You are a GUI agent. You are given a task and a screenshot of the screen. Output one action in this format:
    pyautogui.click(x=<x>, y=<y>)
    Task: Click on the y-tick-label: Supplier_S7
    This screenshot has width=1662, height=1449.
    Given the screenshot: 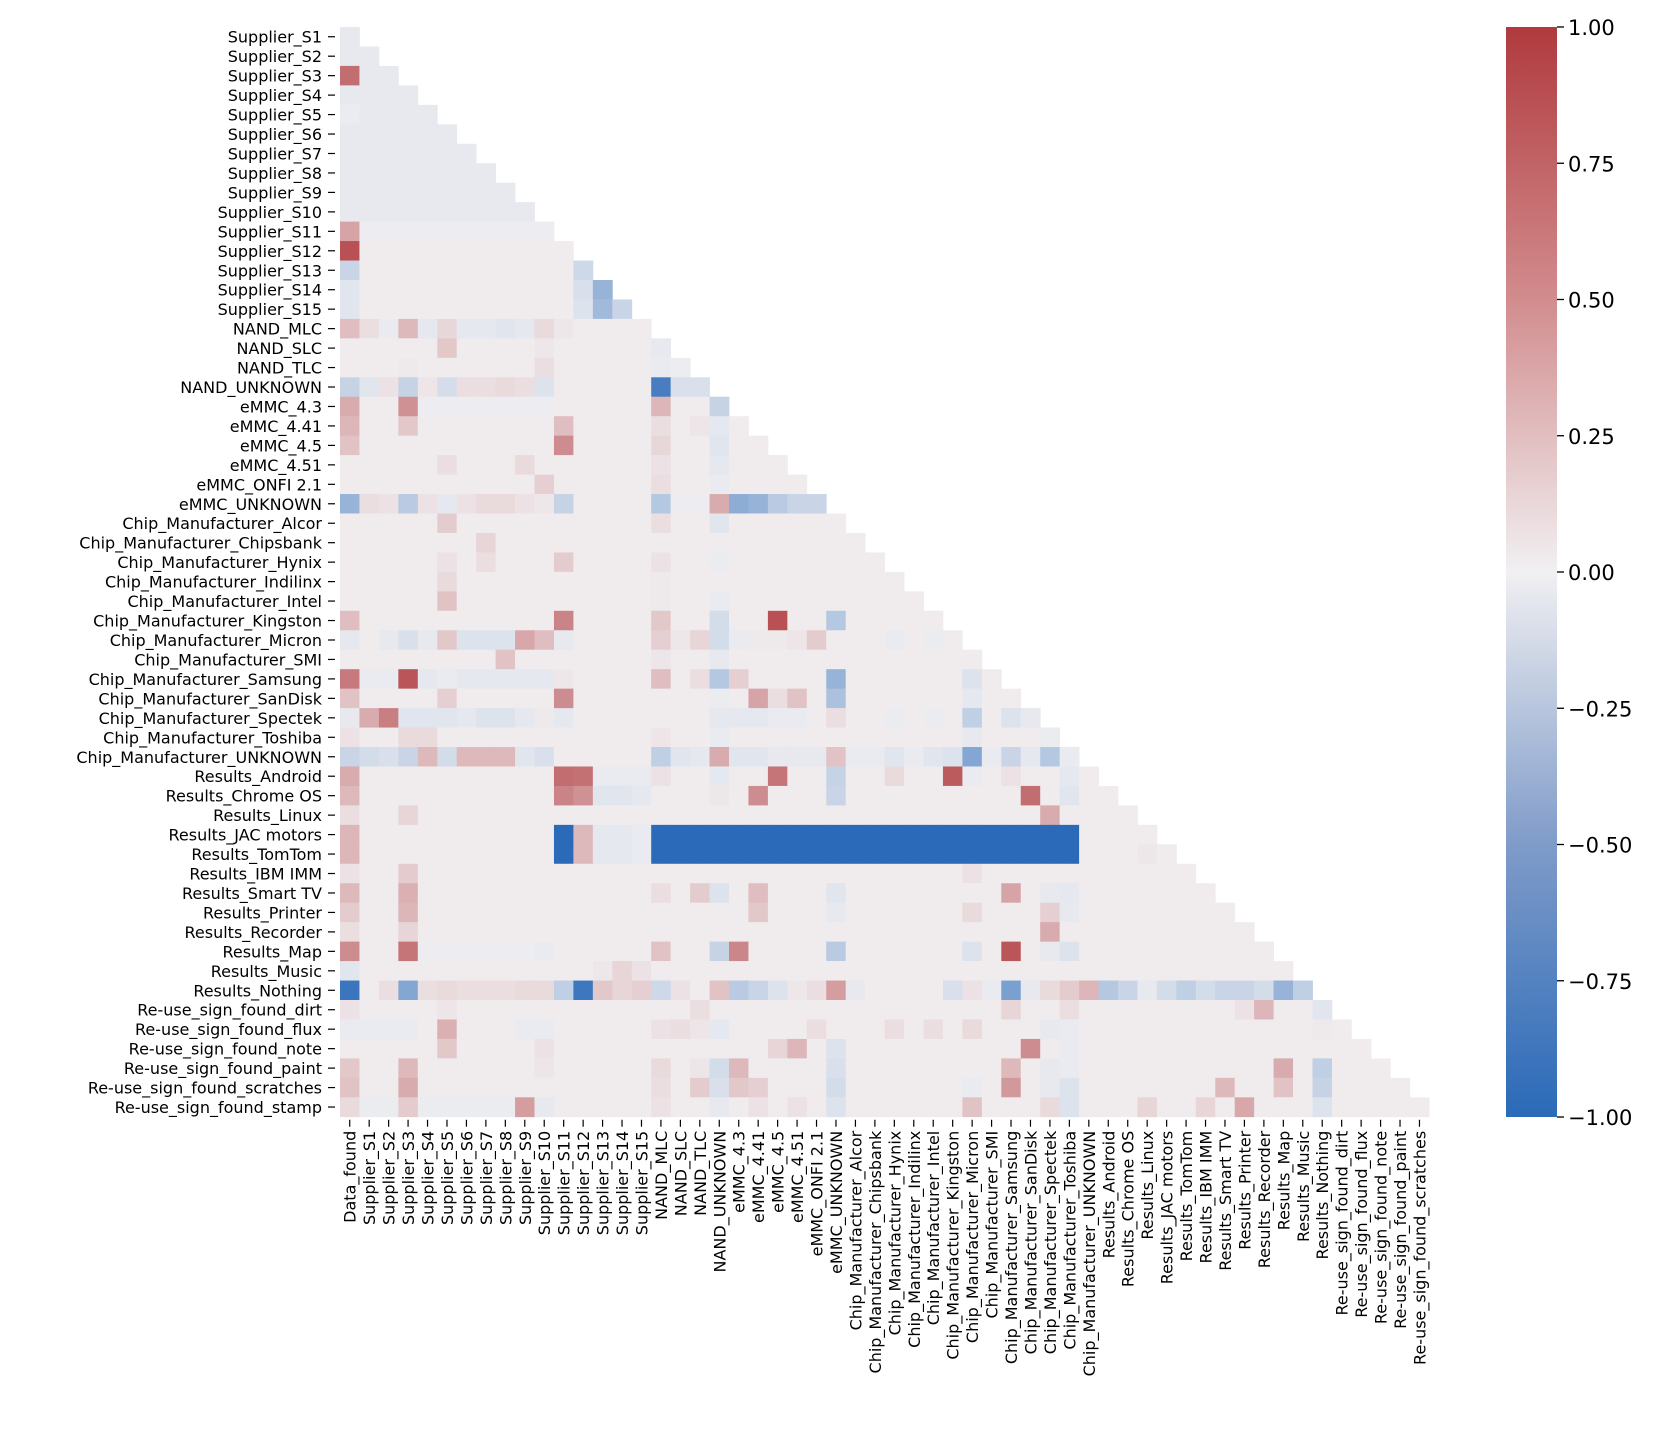 What is the action you would take?
    pyautogui.click(x=275, y=154)
    